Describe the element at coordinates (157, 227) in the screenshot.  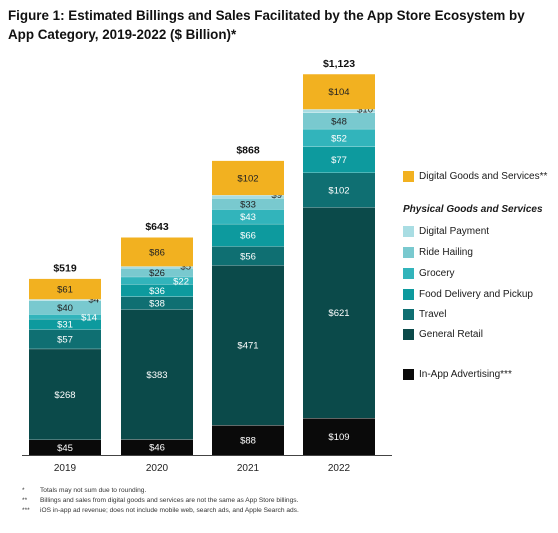
I see `total-label: $643` at that location.